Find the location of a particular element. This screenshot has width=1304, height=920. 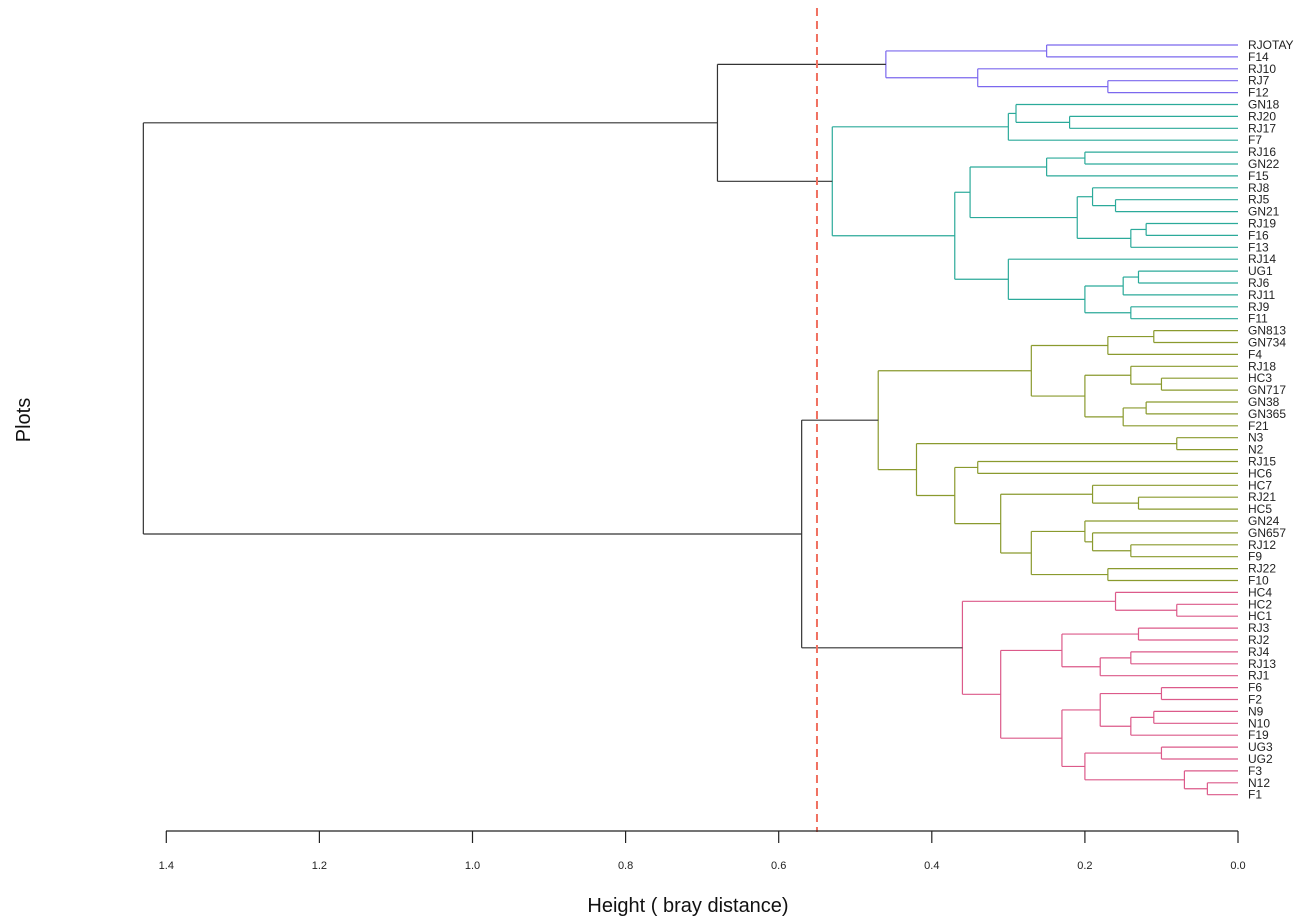

leaf-label: UG2 is located at coordinates (1260, 759).